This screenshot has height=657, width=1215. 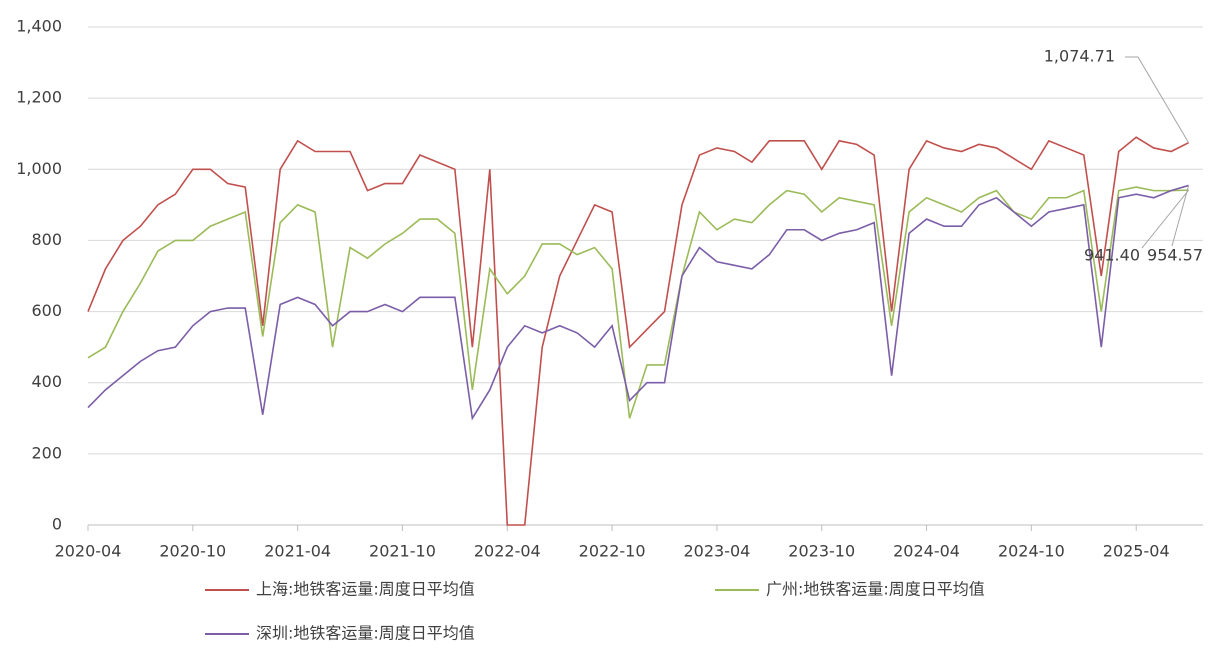 What do you see at coordinates (612, 551) in the screenshot?
I see `x-tick-label: 2022-10` at bounding box center [612, 551].